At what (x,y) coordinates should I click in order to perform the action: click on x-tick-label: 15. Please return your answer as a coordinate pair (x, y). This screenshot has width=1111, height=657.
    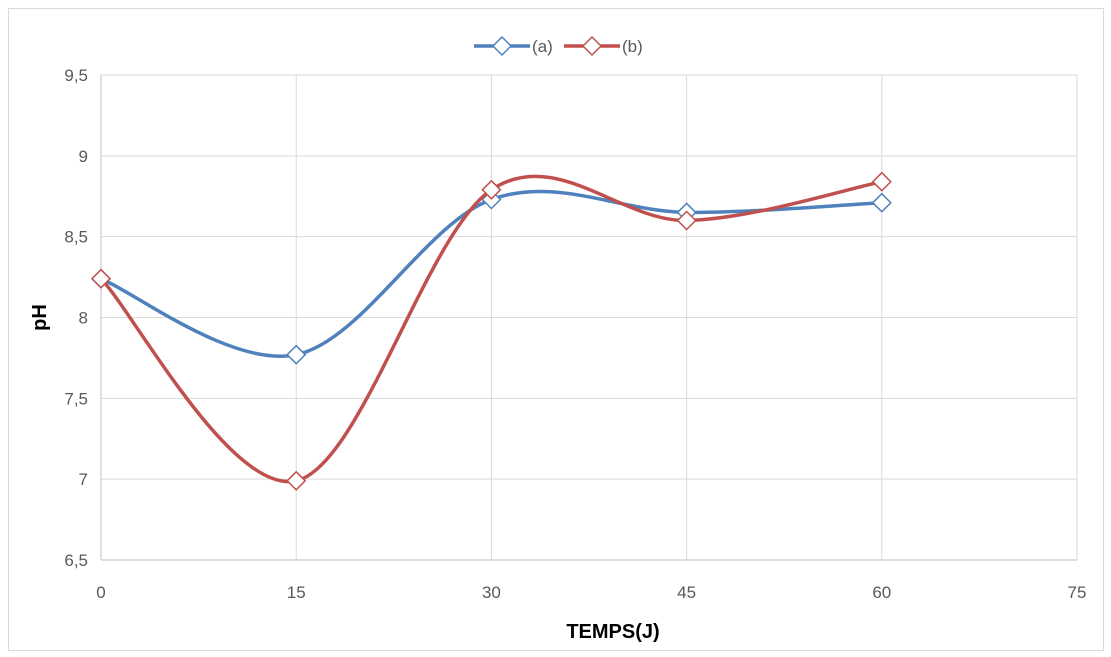
    Looking at the image, I should click on (296, 592).